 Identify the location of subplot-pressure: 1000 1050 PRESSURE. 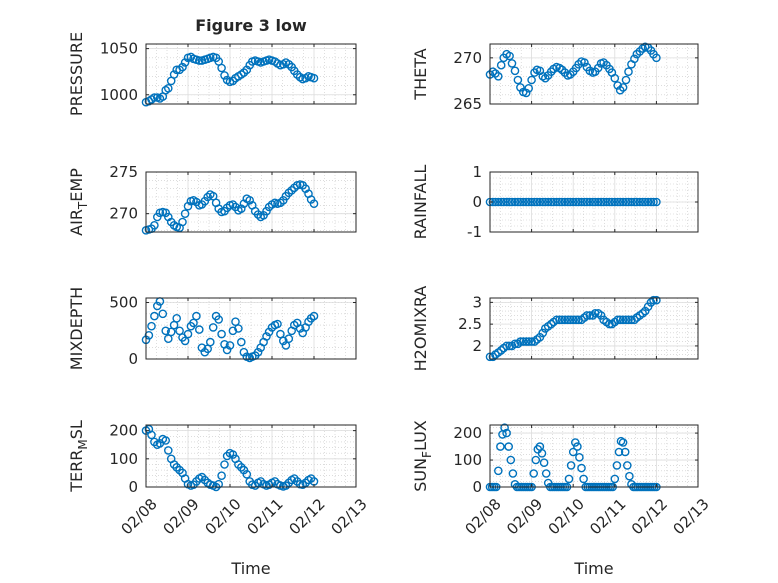
(212, 74).